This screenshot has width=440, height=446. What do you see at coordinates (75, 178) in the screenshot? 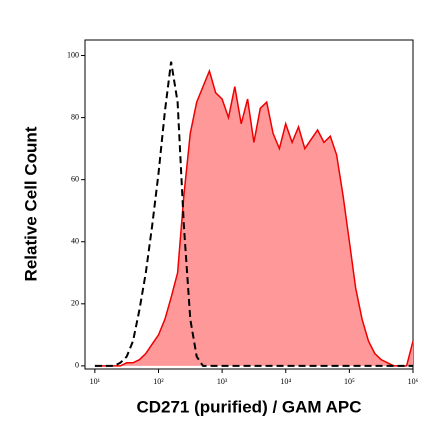
I see `y-tick-label: 60` at bounding box center [75, 178].